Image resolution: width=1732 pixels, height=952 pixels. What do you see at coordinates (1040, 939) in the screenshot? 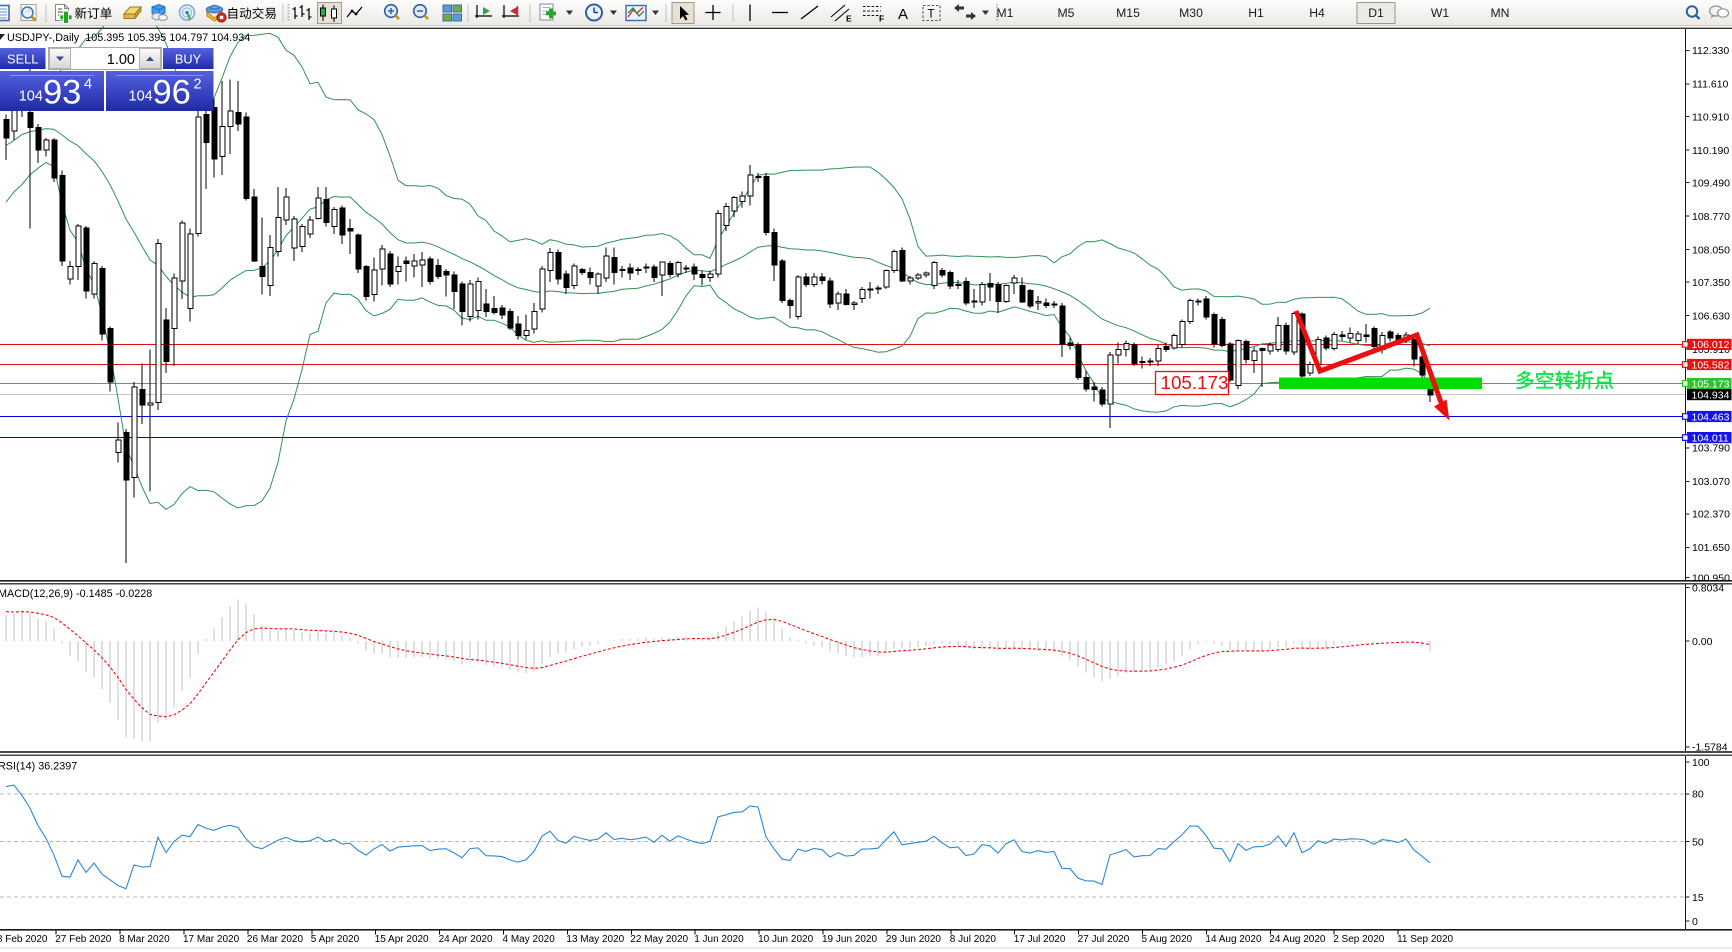
I see `svg-text: 17 Jul 2020` at bounding box center [1040, 939].